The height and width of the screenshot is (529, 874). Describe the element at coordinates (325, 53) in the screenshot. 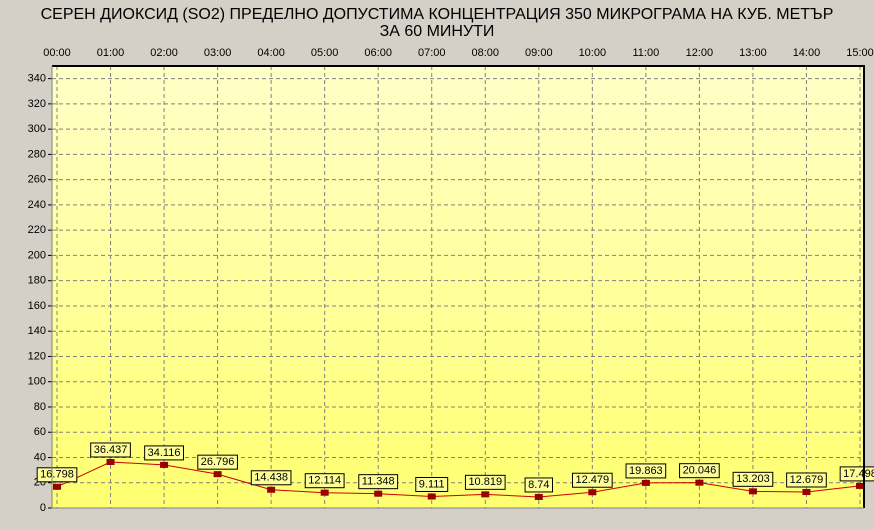

I see `x-tick-label: 05:00` at that location.